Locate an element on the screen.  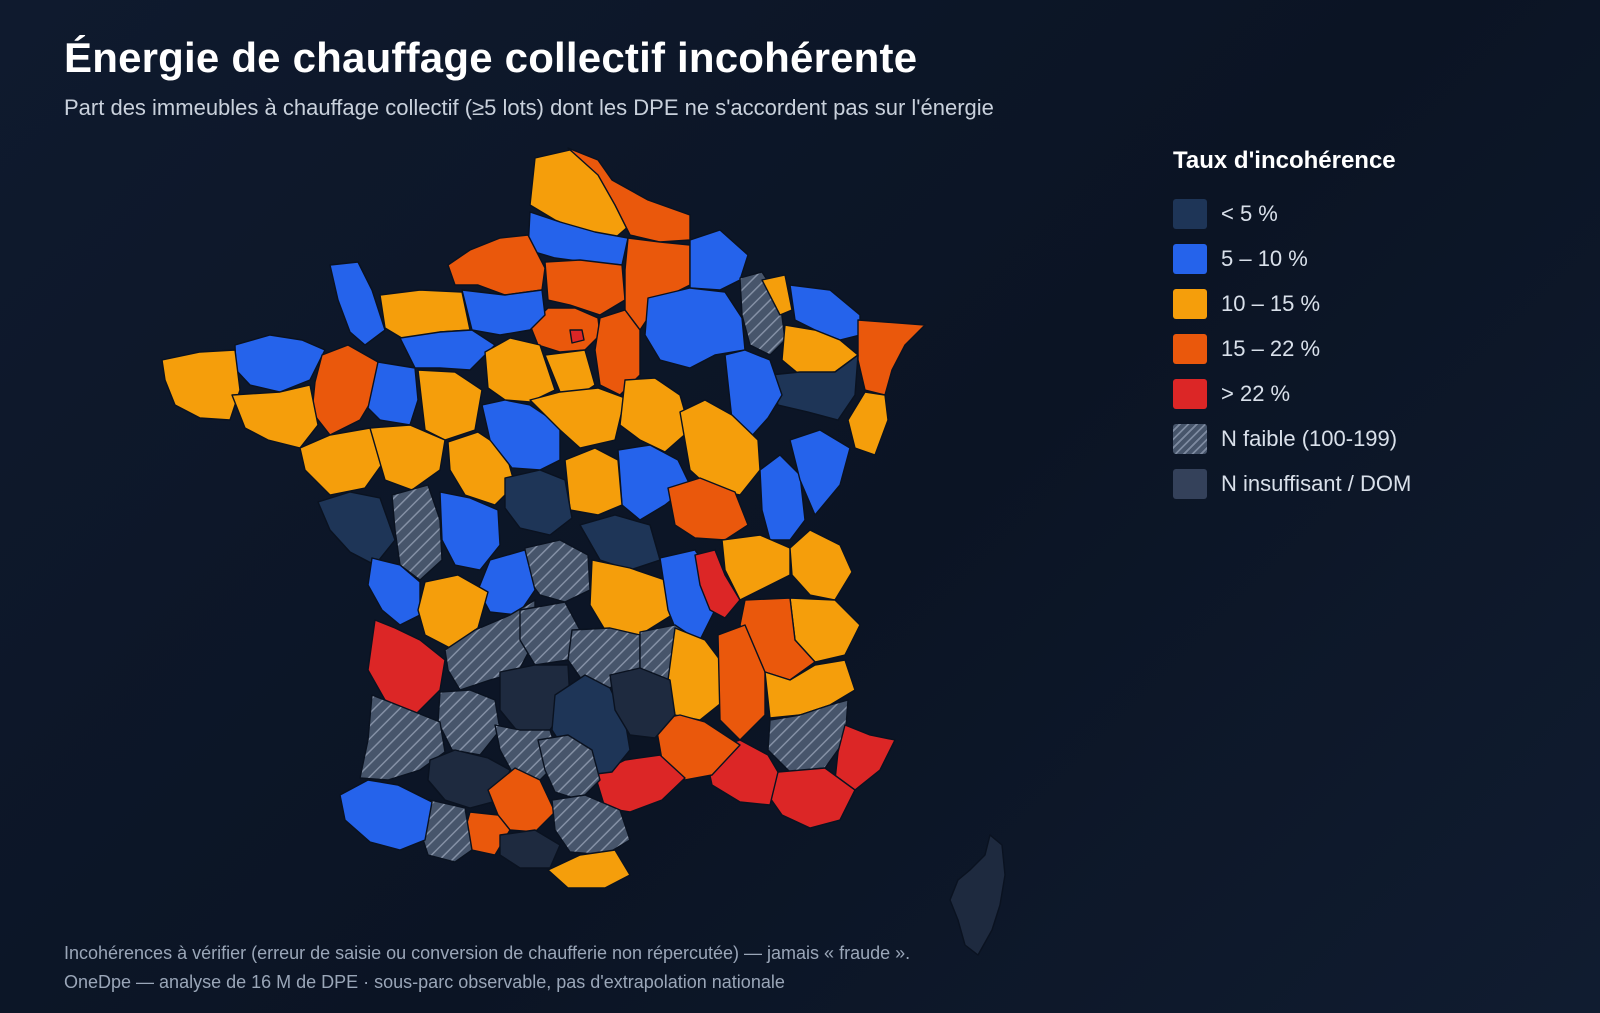
legend-item: 15 – 22 % is located at coordinates (1292, 348).